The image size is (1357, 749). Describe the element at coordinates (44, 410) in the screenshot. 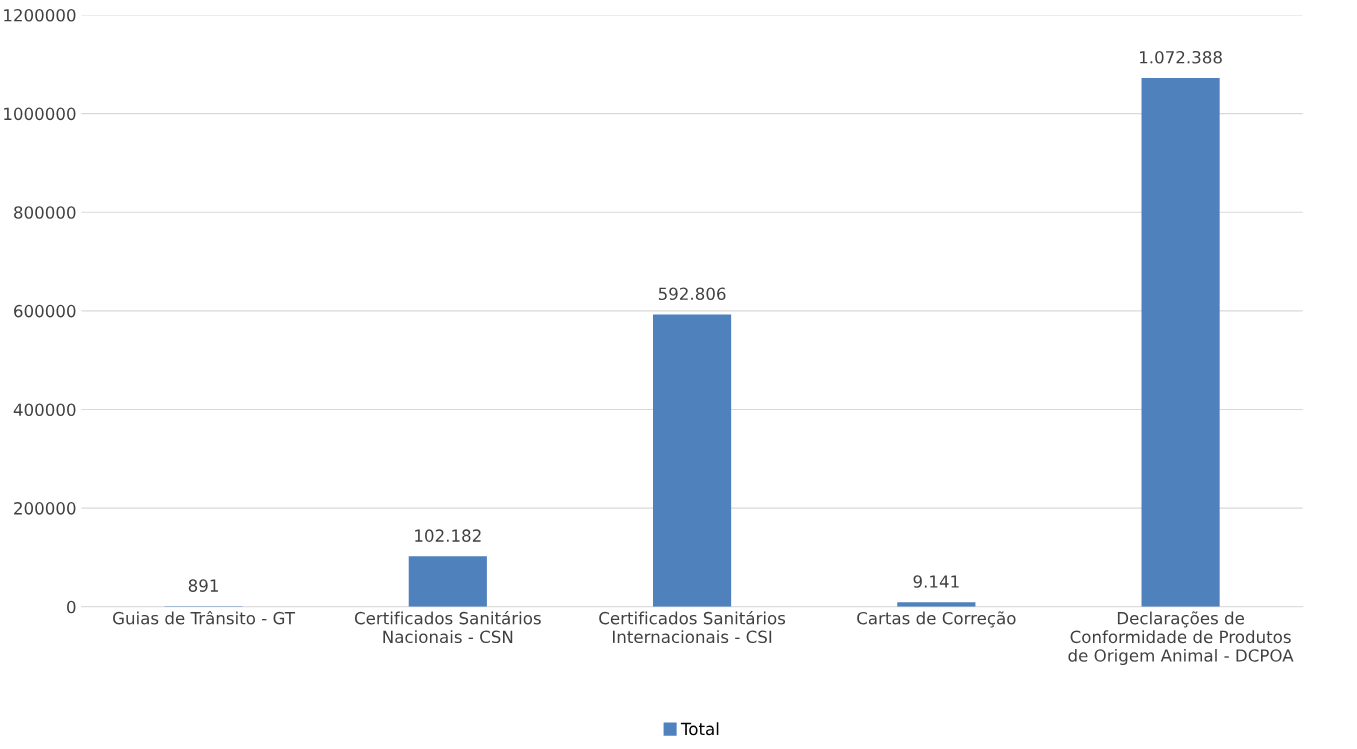

I see `y-tick-label: 400000` at that location.